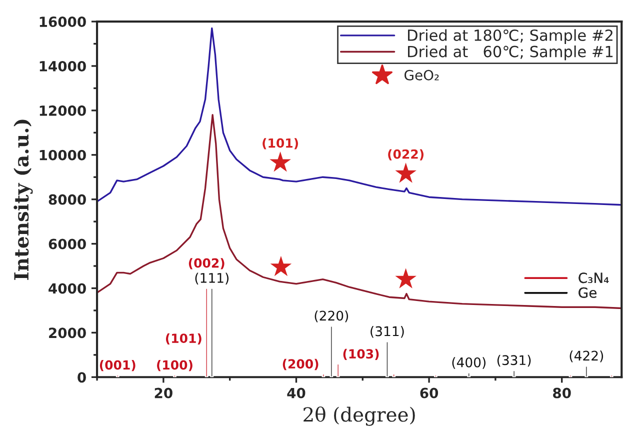  Describe the element at coordinates (510, 36) in the screenshot. I see `legend-label: Dried at 180℃; Sample #2` at that location.